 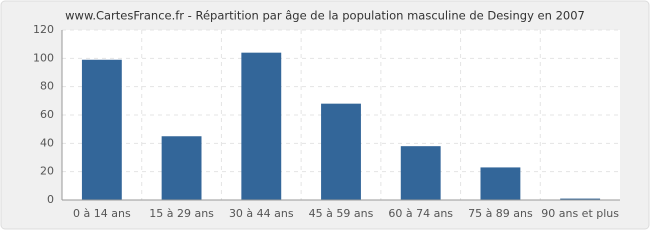 What do you see at coordinates (47, 171) in the screenshot?
I see `y-tick-label: 20` at bounding box center [47, 171].